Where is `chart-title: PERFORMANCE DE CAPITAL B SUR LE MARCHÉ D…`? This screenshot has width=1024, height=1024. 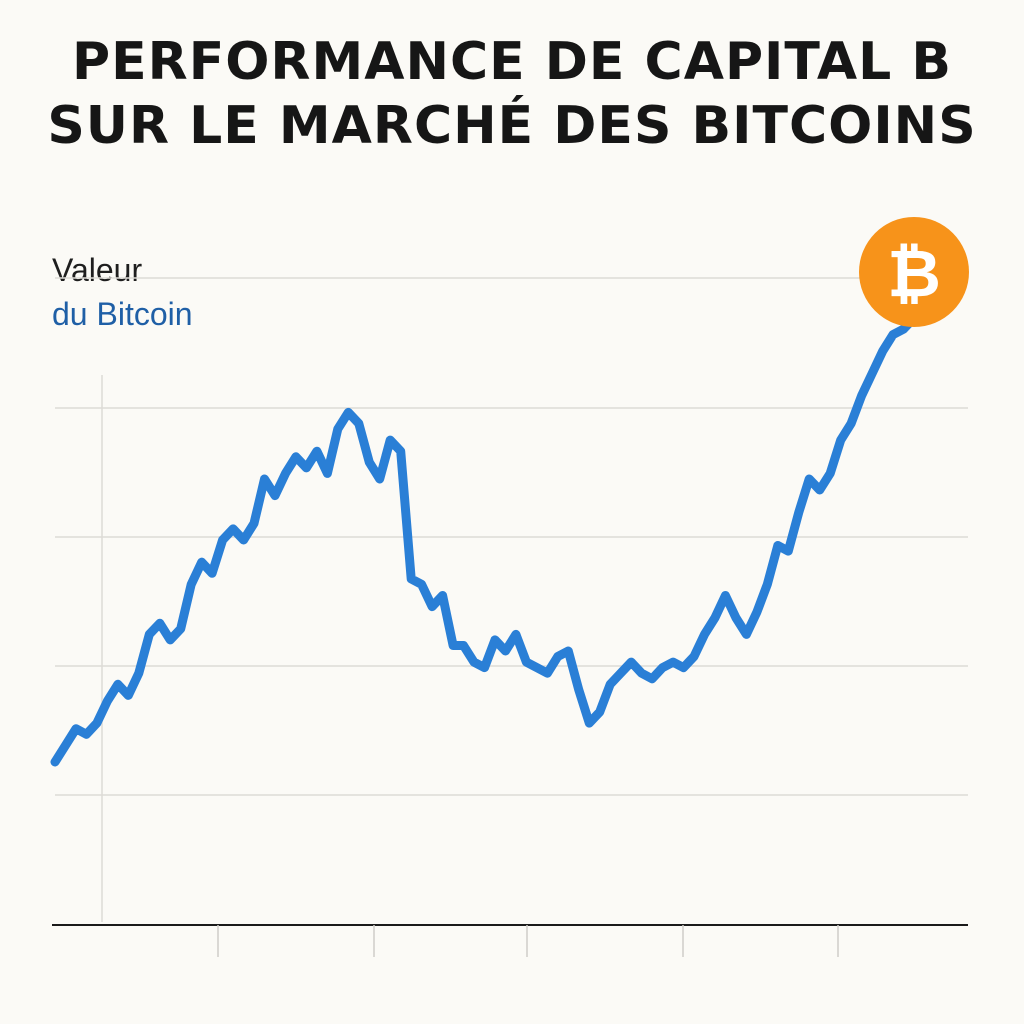 chart-title: PERFORMANCE DE CAPITAL B SUR LE MARCHÉ D… is located at coordinates (512, 94).